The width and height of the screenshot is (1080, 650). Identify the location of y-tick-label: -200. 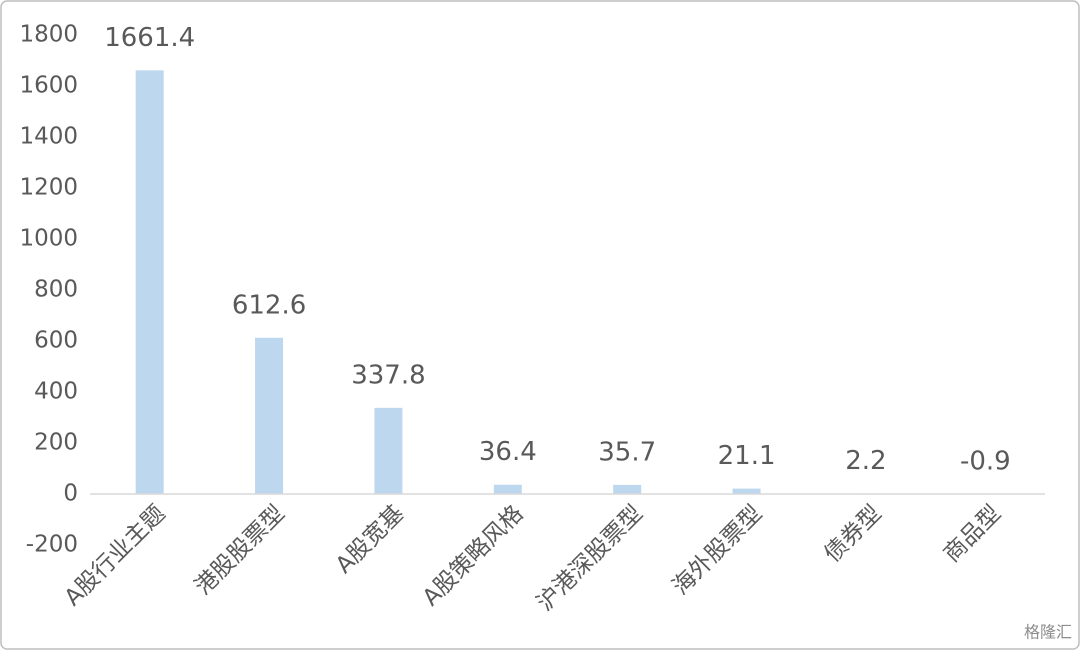
(52, 545).